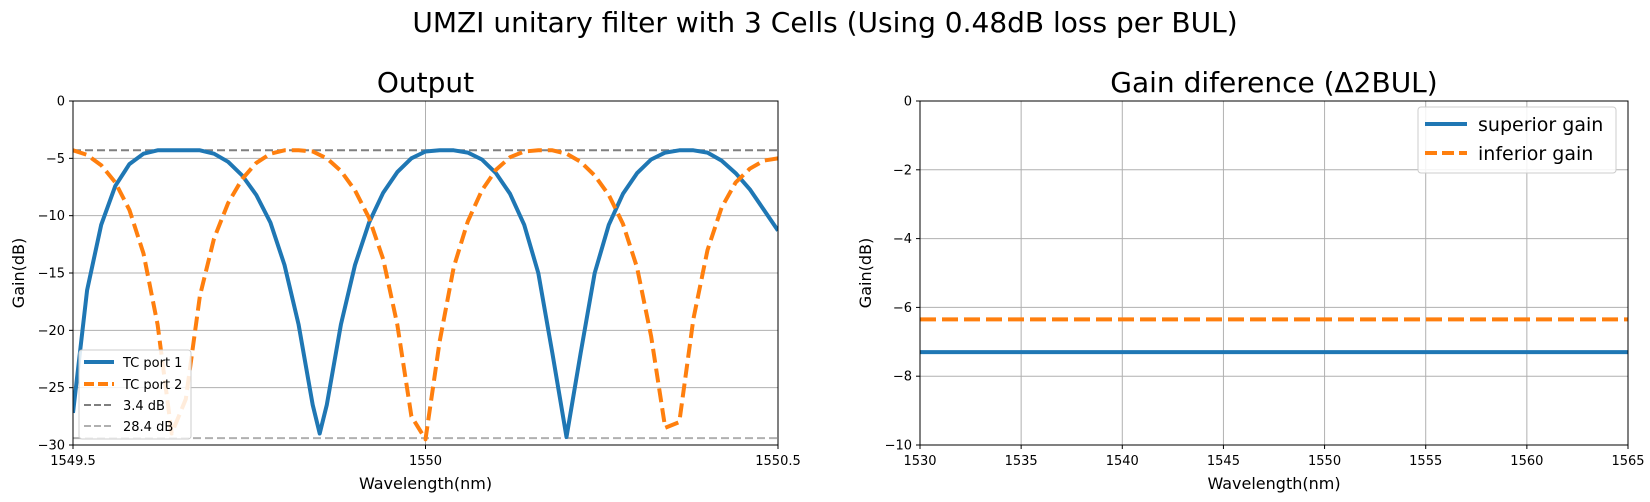  What do you see at coordinates (18, 273) in the screenshot?
I see `output-y-axis-label: Gain(dB)` at bounding box center [18, 273].